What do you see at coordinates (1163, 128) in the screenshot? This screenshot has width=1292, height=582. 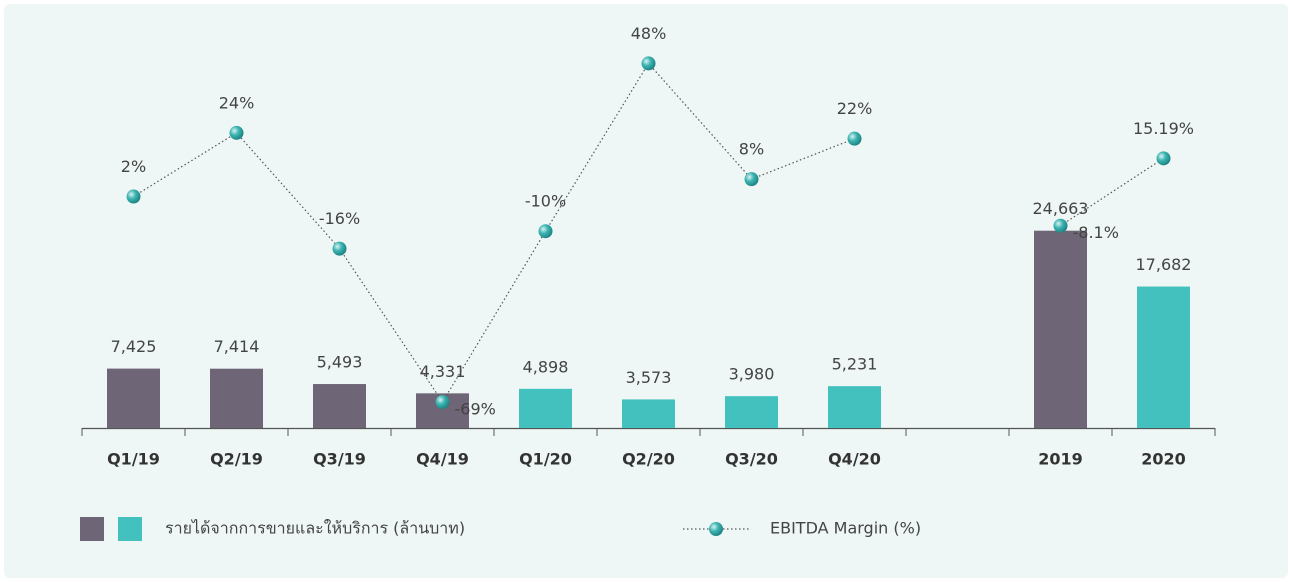 I see `line-value-label: 15.19%` at bounding box center [1163, 128].